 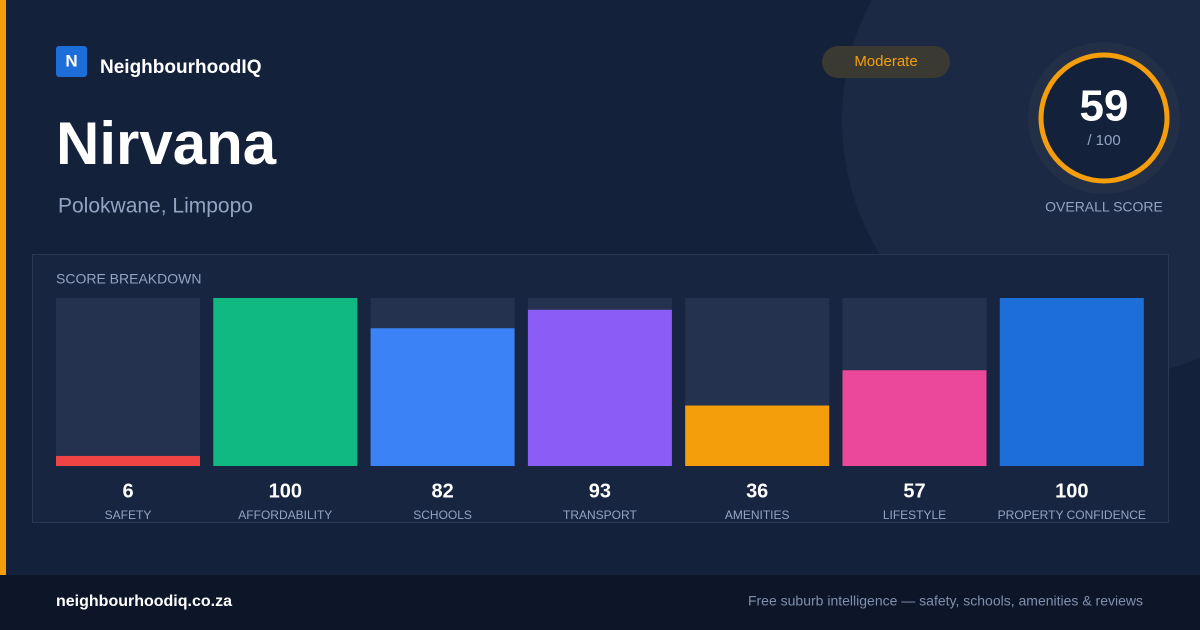 I want to click on score-out-of: / 100, so click(x=1103, y=140).